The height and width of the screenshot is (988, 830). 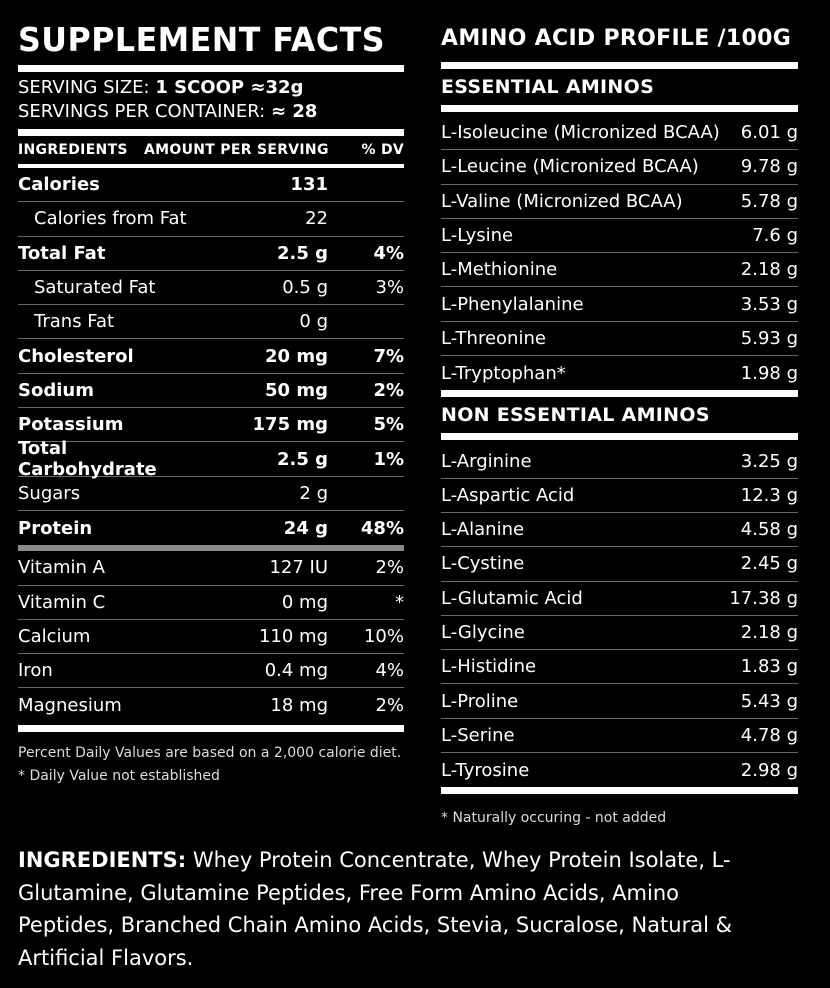 I want to click on amino-value: 5.78 g, so click(x=769, y=201).